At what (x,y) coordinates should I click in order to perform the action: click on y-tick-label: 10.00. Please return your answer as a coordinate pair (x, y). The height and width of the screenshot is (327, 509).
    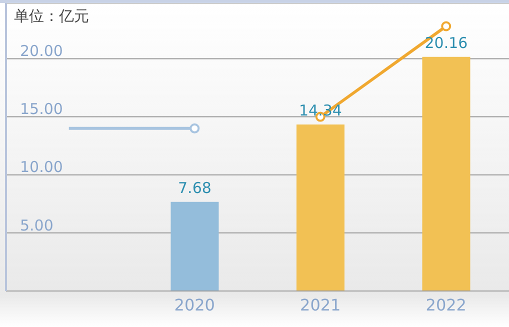
    Looking at the image, I should click on (41, 167).